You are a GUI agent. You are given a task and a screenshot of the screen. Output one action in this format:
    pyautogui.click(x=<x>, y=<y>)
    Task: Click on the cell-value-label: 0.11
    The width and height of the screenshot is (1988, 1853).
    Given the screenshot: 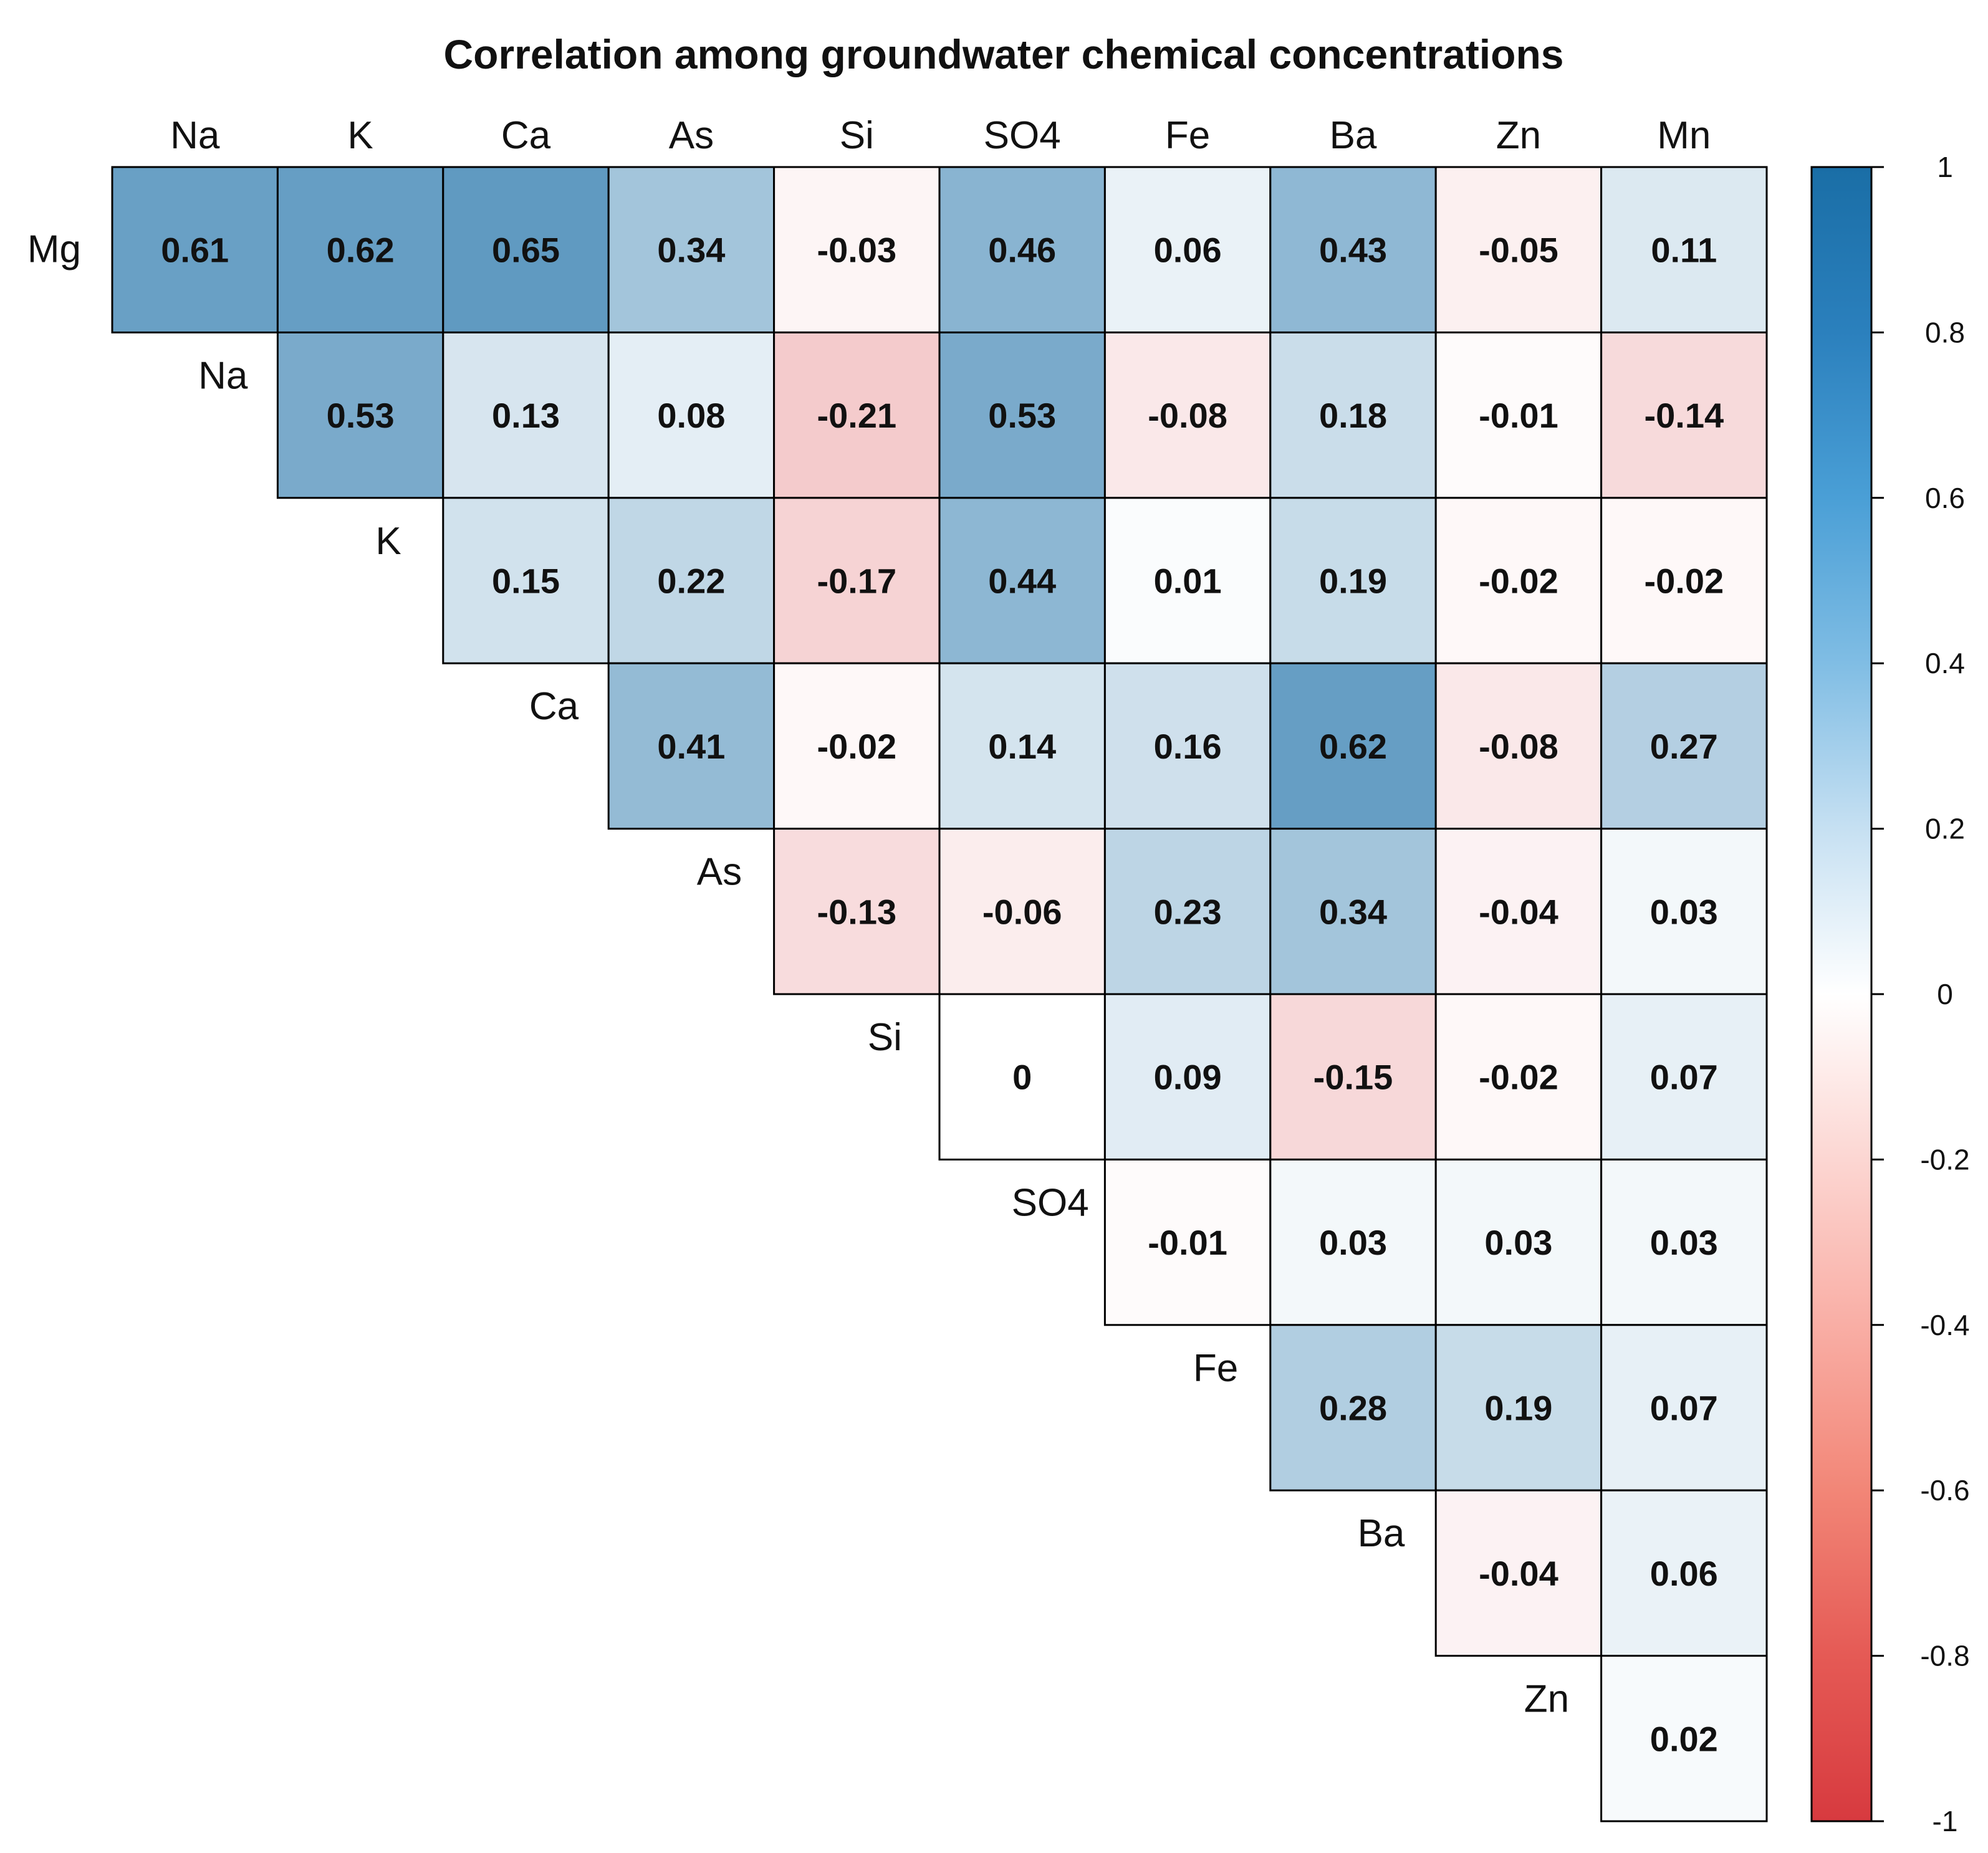 What is the action you would take?
    pyautogui.click(x=1684, y=250)
    